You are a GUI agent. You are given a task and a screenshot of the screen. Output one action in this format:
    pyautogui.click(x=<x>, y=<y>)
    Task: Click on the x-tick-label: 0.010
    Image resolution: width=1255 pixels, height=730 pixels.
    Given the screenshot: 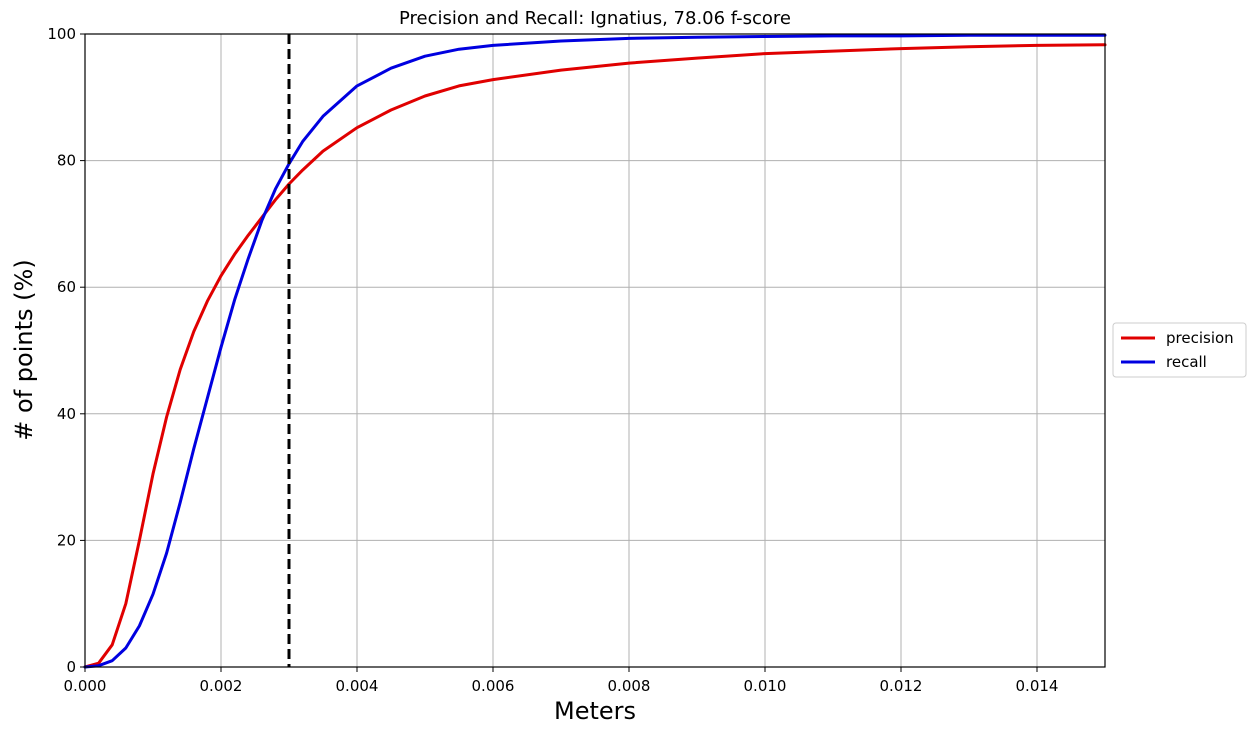 What is the action you would take?
    pyautogui.click(x=765, y=686)
    